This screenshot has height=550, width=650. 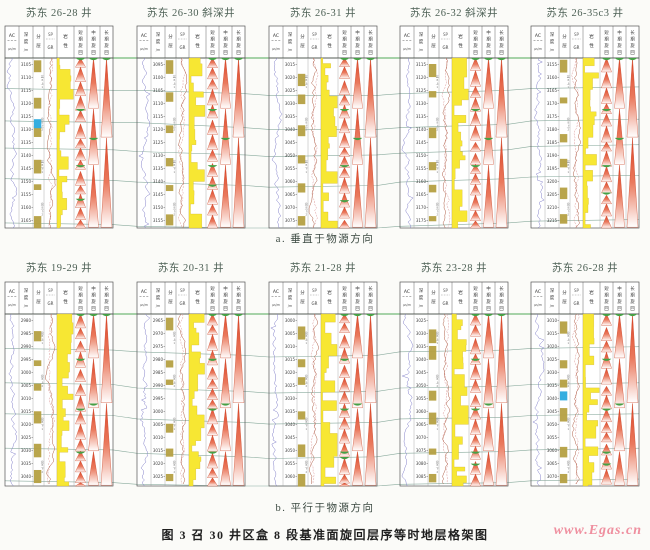 What do you see at coordinates (454, 13) in the screenshot?
I see `well-title: 苏东 26-32 斜深井` at bounding box center [454, 13].